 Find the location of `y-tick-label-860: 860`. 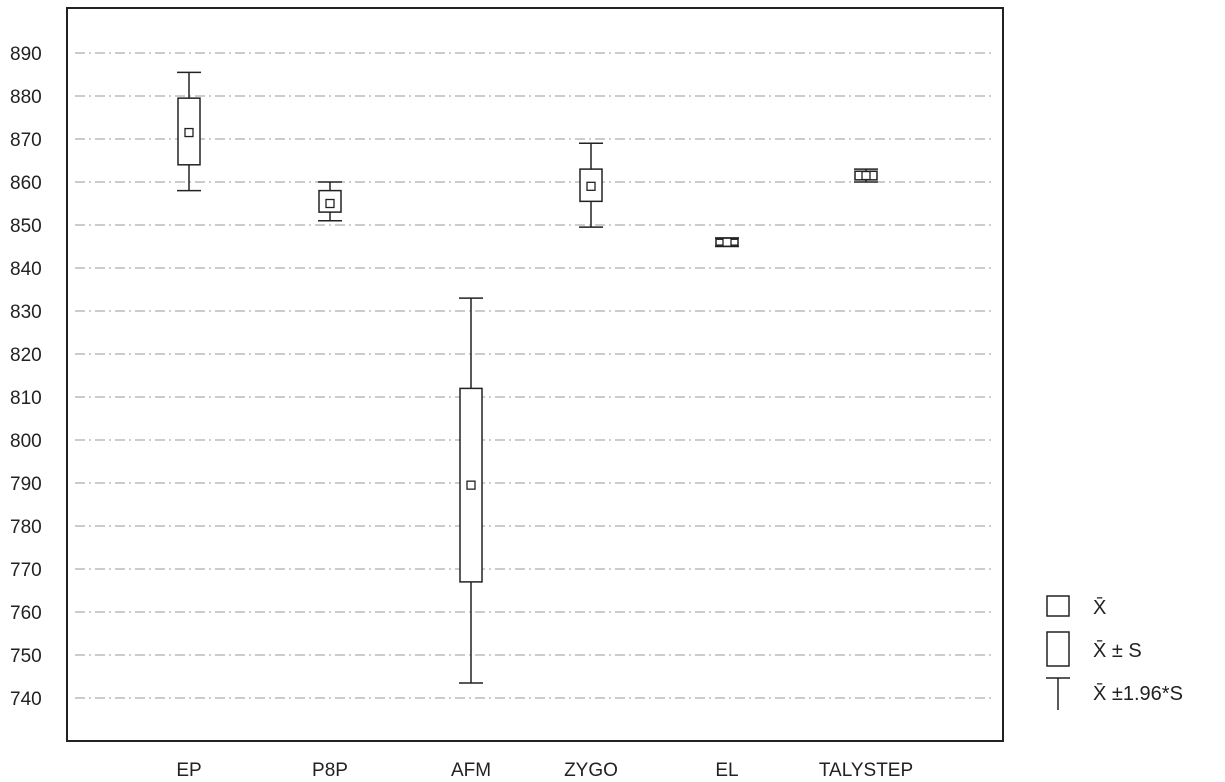

y-tick-label-860: 860 is located at coordinates (26, 183).